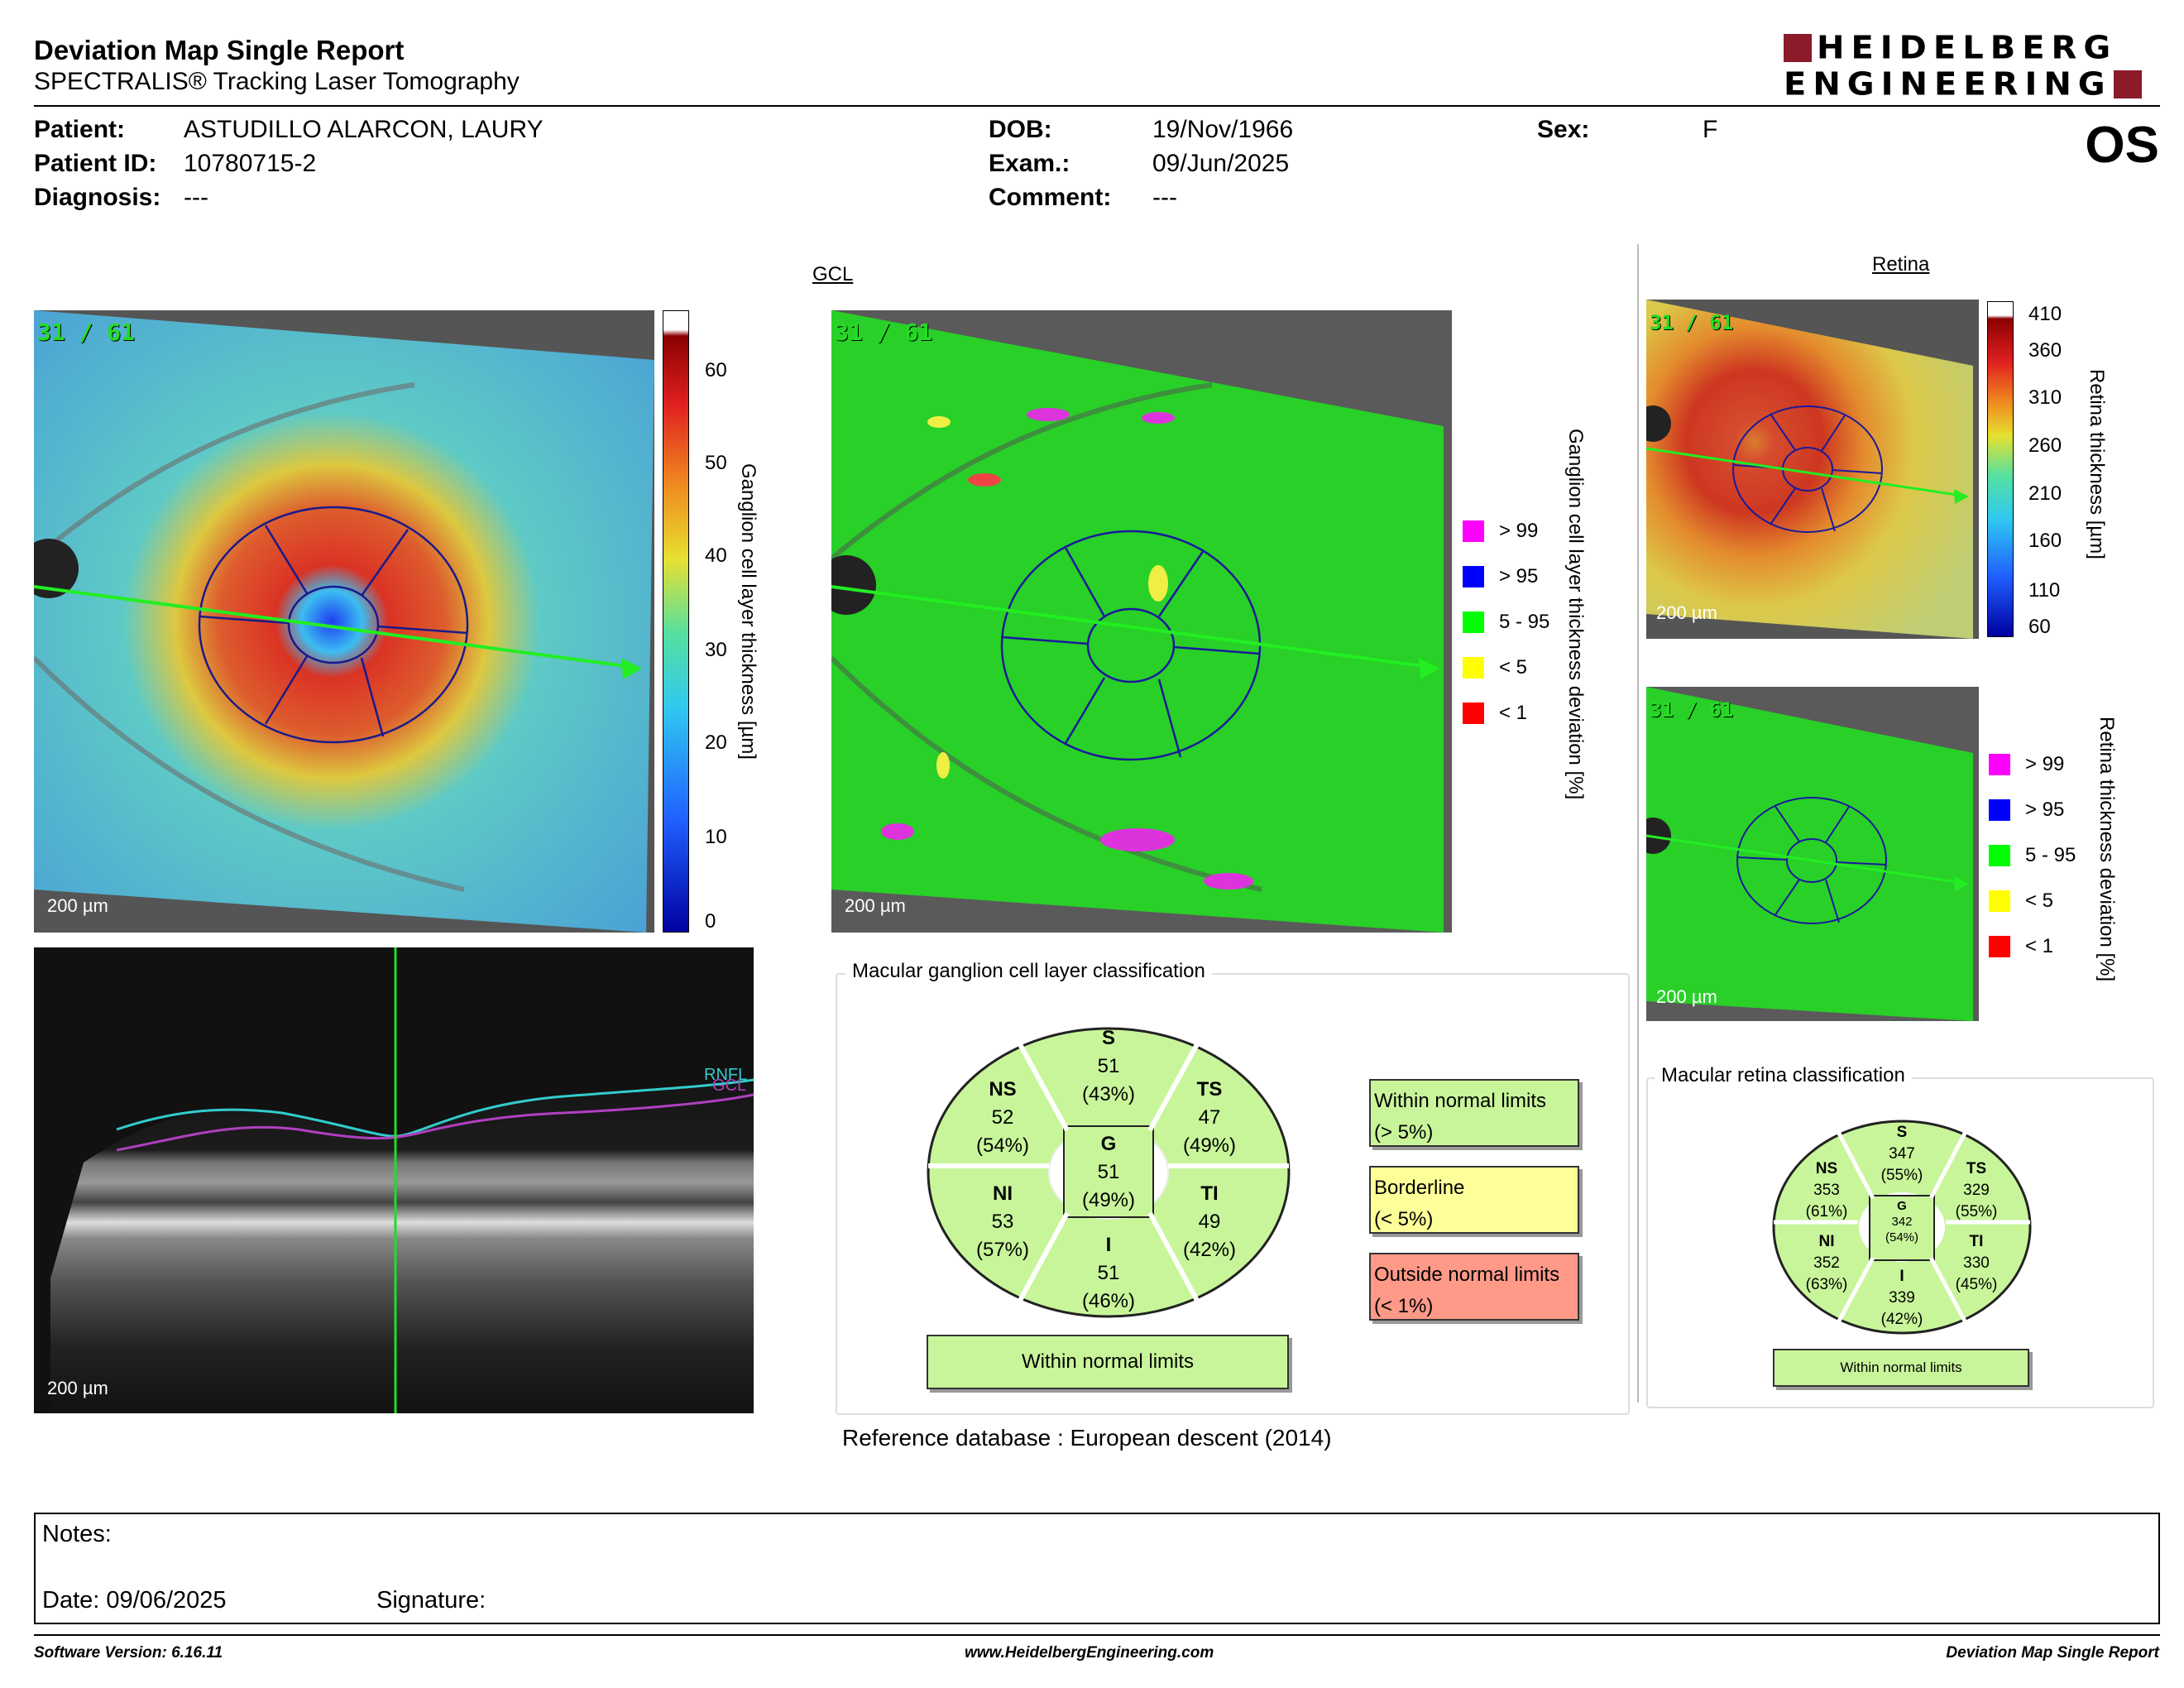 The height and width of the screenshot is (1688, 2184). I want to click on gcl-legend-item: < 5, so click(1495, 667).